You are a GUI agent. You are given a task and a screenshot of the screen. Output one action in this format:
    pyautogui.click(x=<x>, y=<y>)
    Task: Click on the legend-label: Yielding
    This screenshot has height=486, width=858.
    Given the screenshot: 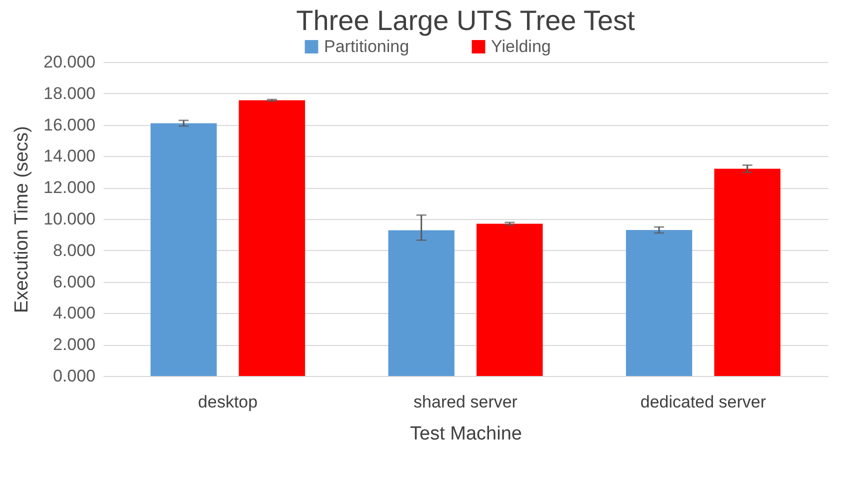 What is the action you would take?
    pyautogui.click(x=521, y=46)
    